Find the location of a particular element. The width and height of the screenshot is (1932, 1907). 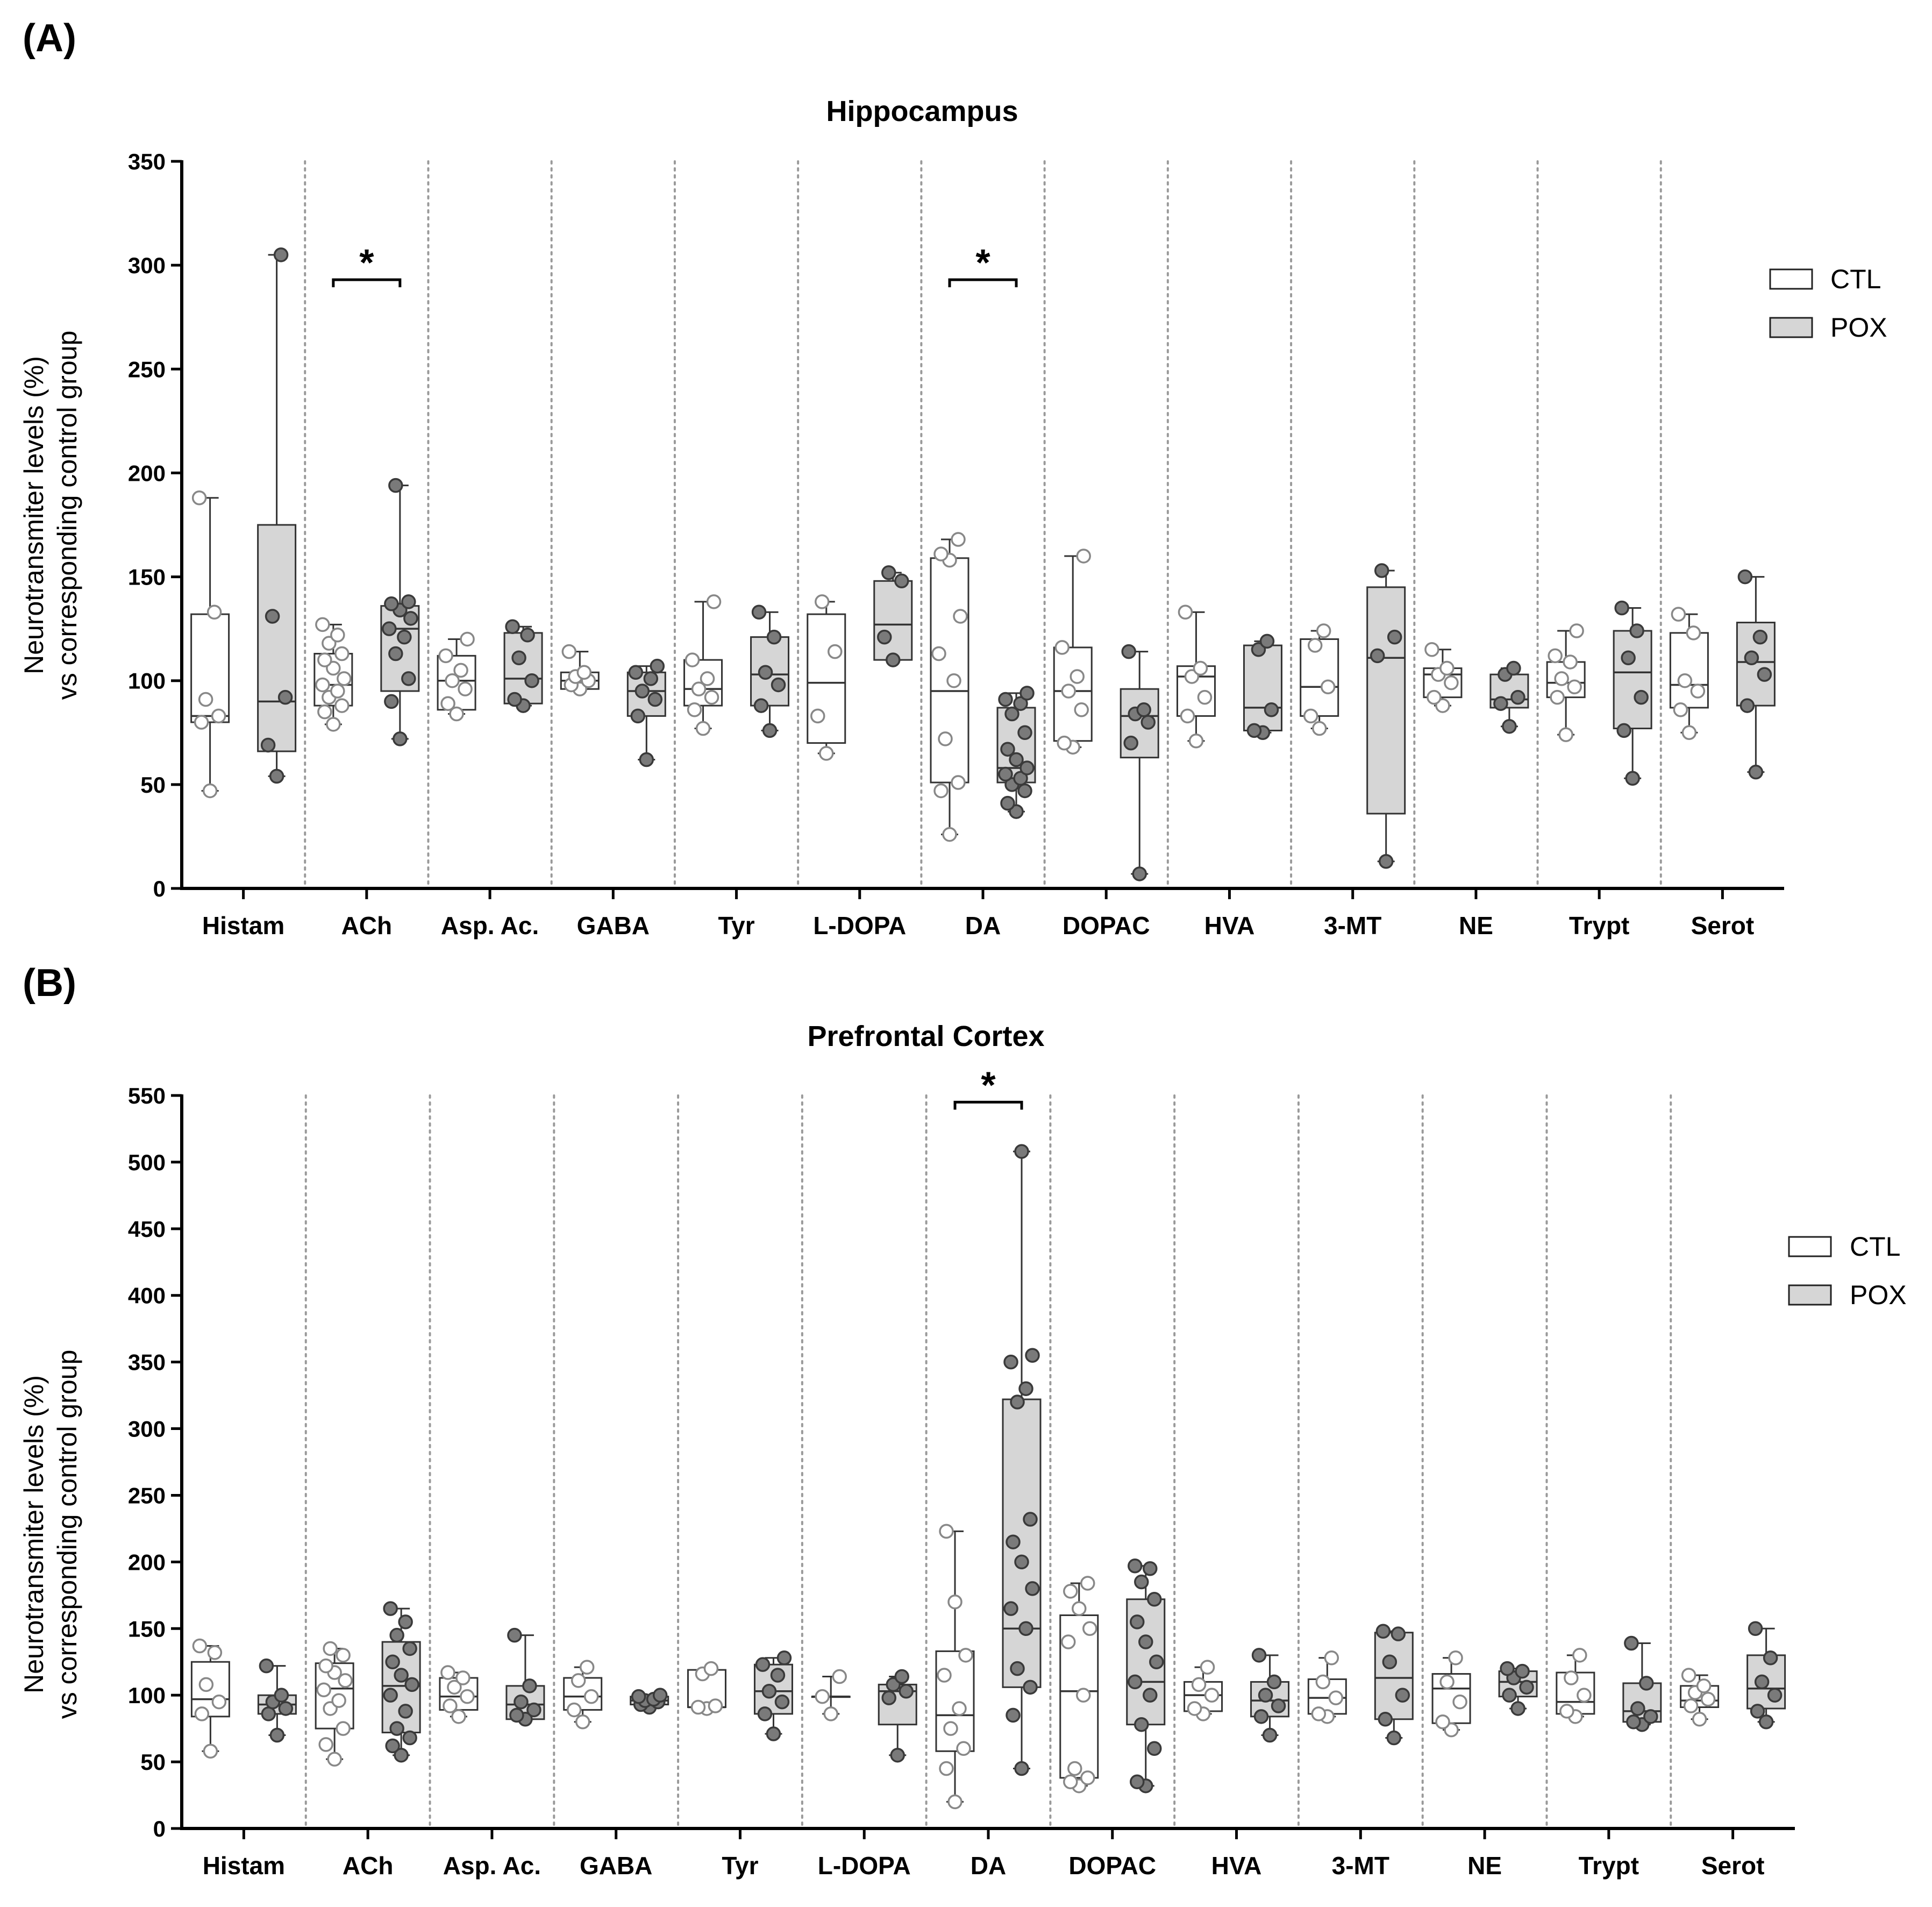

y-tick-label: 450 is located at coordinates (147, 1229).